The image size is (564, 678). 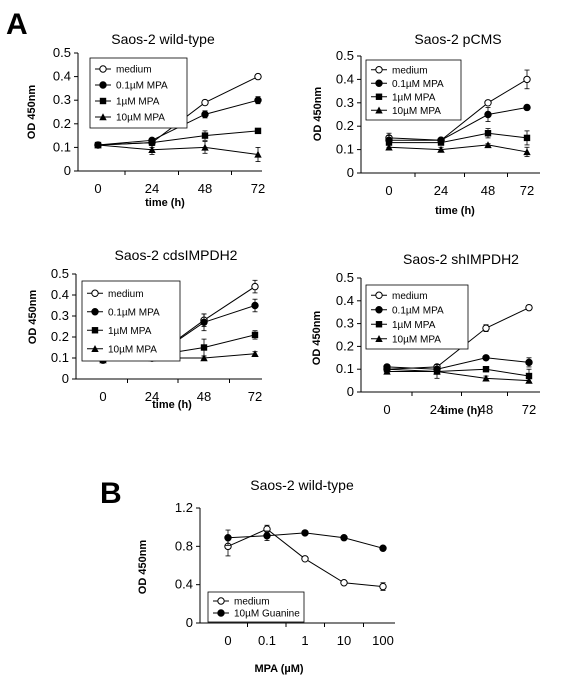 What do you see at coordinates (305, 540) in the screenshot?
I see `series-10-m-guanine` at bounding box center [305, 540].